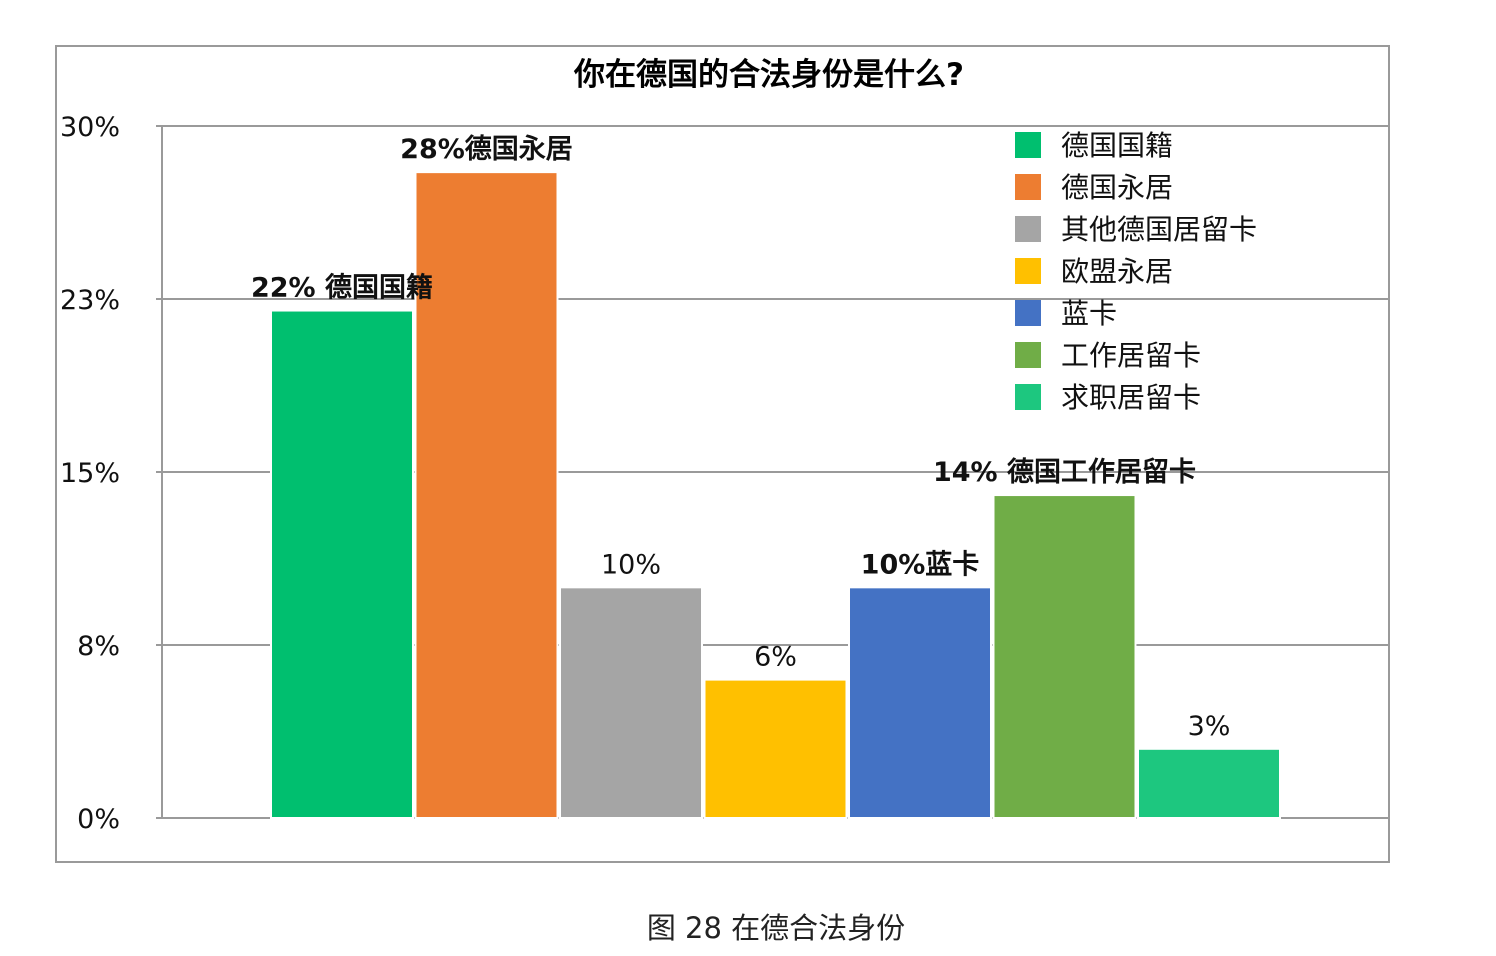 The width and height of the screenshot is (1496, 956). I want to click on data-label-7: 3%, so click(1209, 726).